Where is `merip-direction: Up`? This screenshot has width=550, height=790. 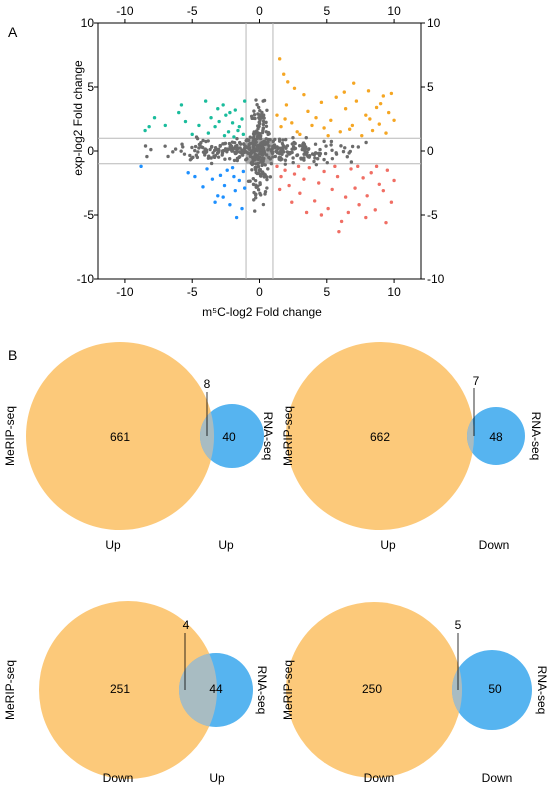
merip-direction: Up is located at coordinates (113, 545).